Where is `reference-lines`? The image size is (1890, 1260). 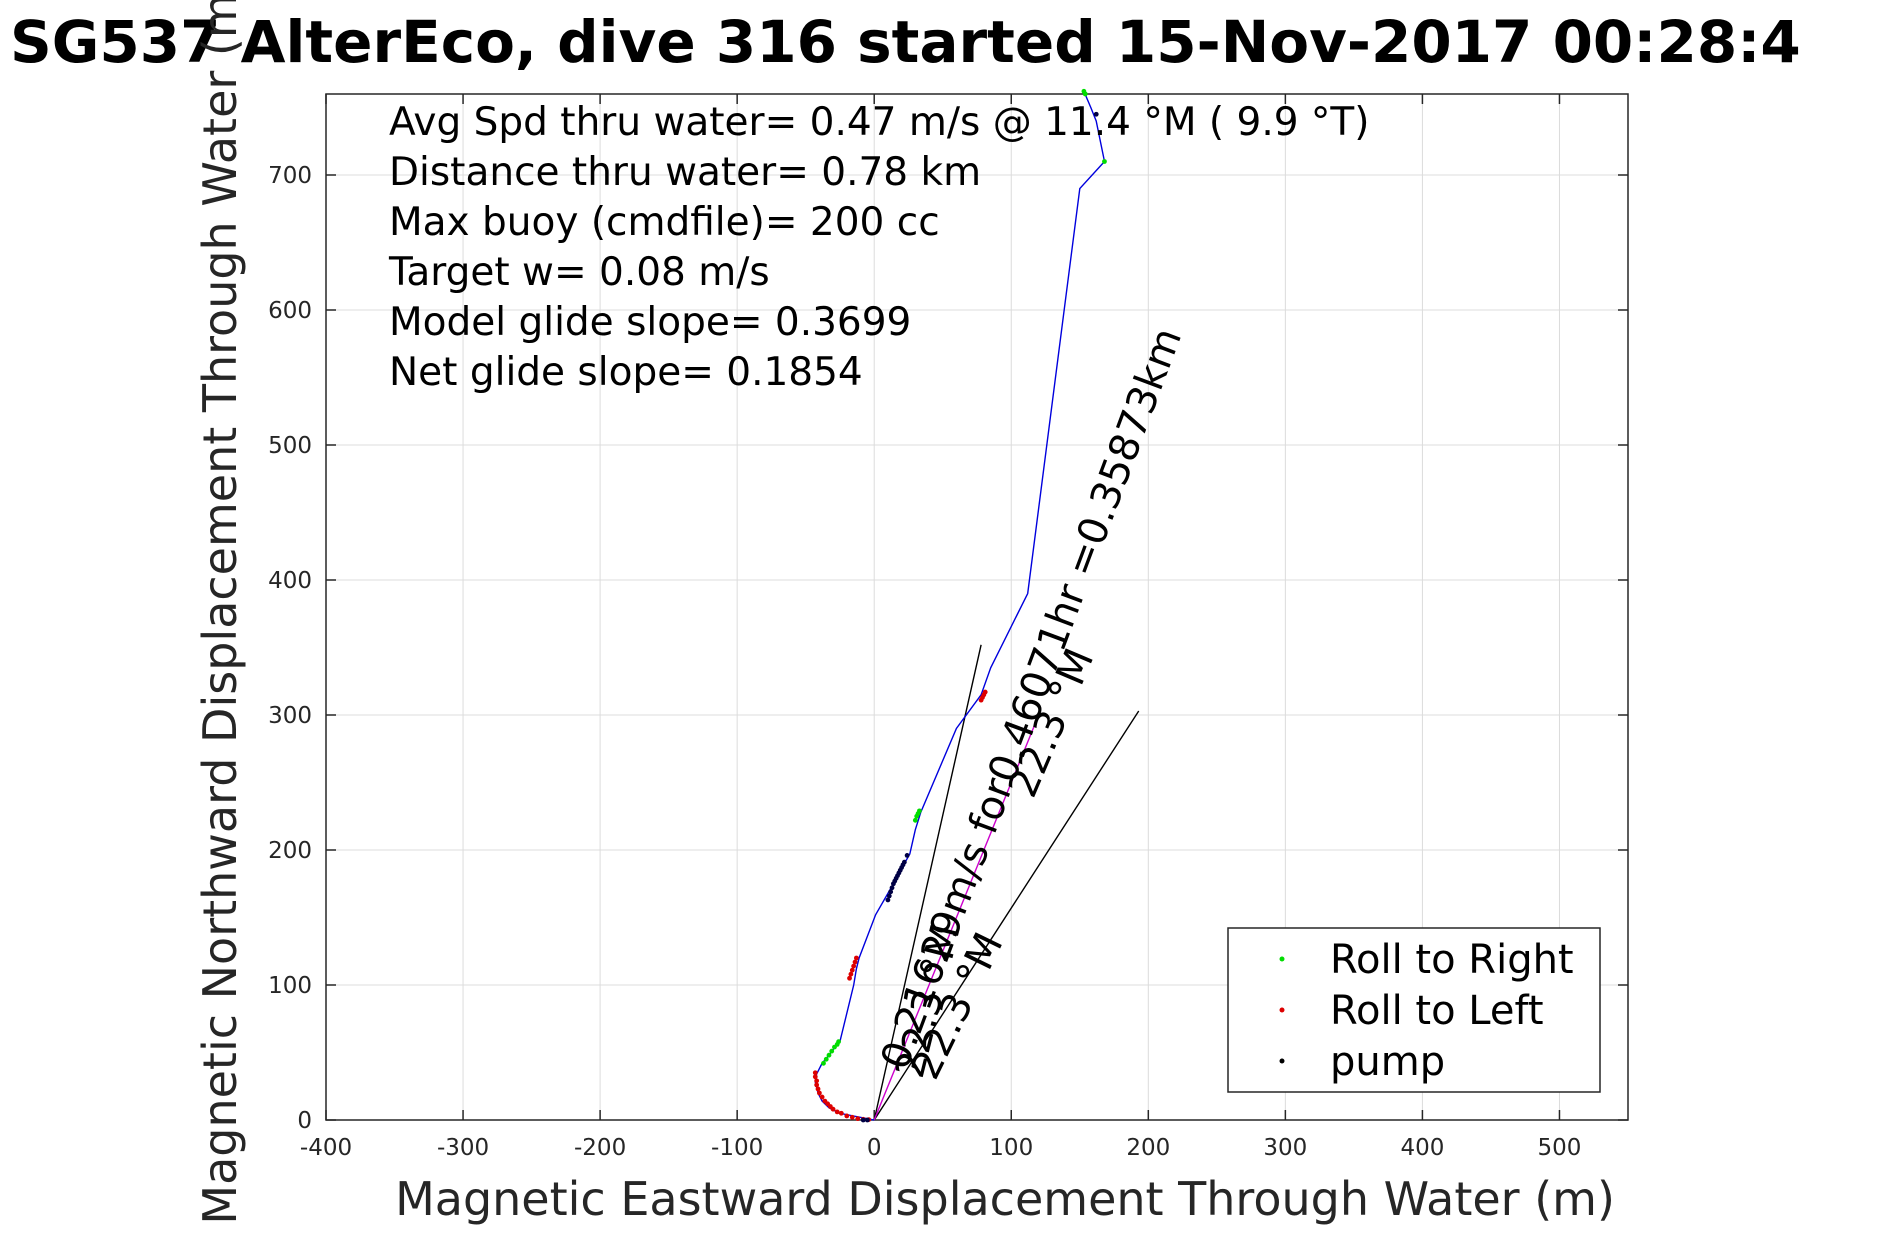 reference-lines is located at coordinates (1006, 882).